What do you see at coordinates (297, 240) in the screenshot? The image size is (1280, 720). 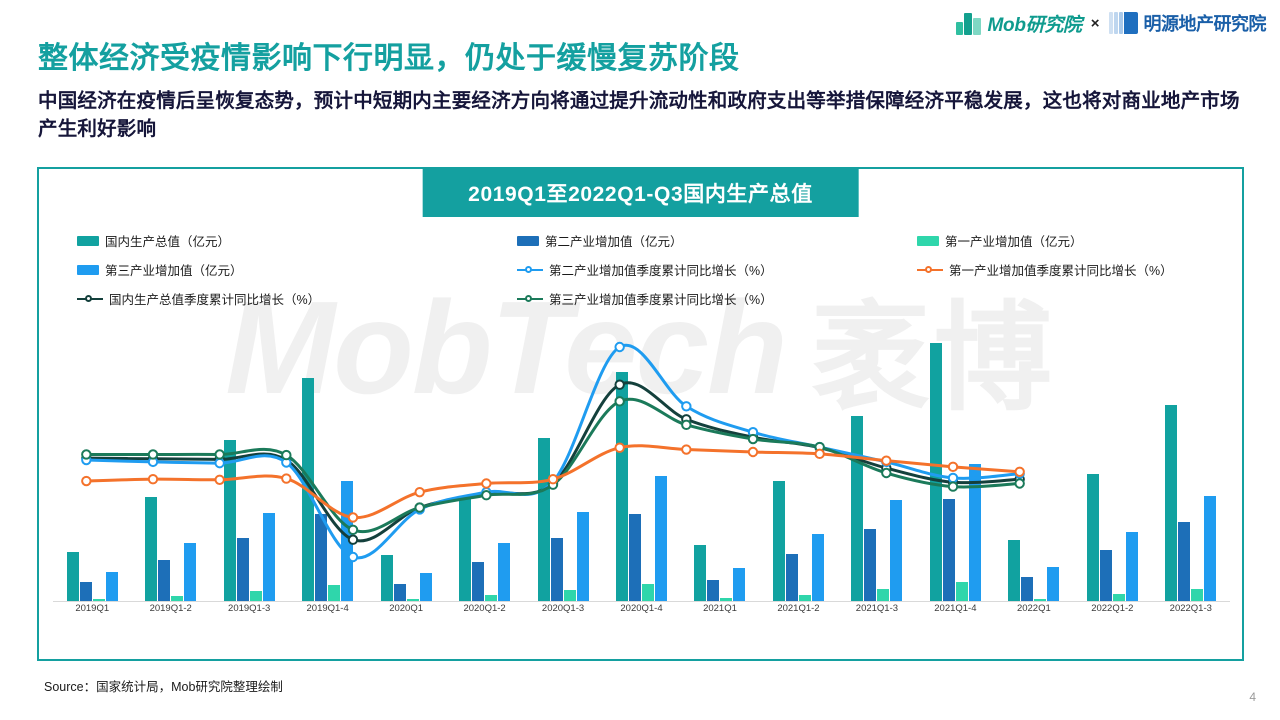 I see `legend-item: 国内生产总值（亿元）` at bounding box center [297, 240].